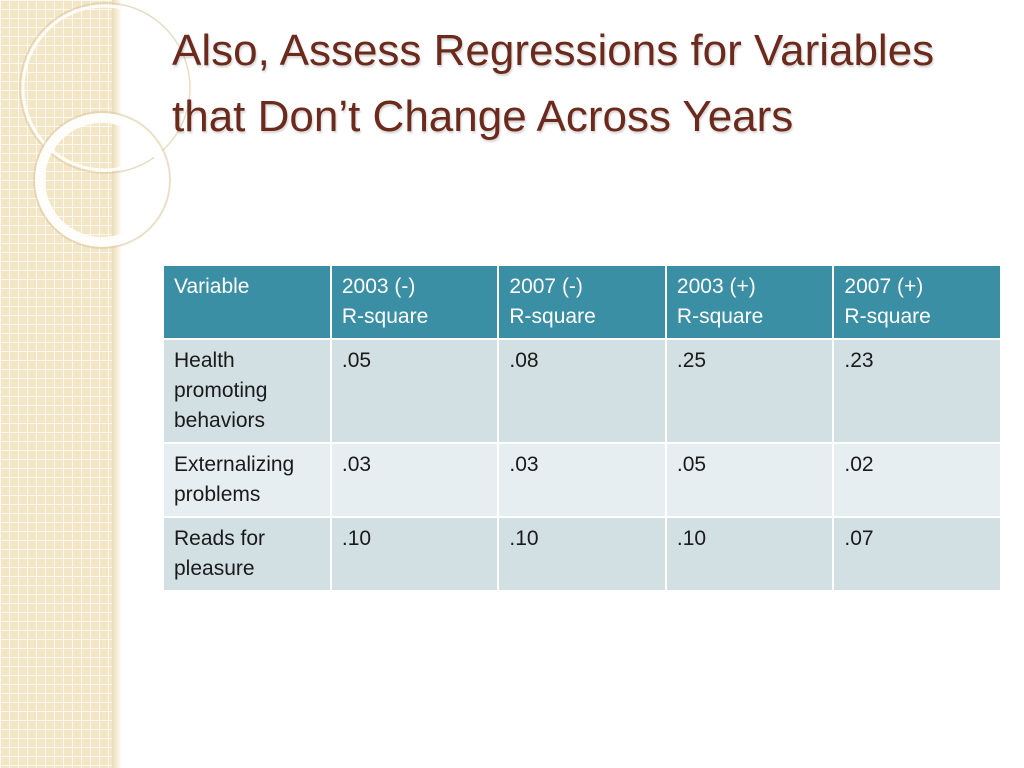 This screenshot has height=768, width=1024. What do you see at coordinates (749, 391) in the screenshot?
I see `value-cell: .25` at bounding box center [749, 391].